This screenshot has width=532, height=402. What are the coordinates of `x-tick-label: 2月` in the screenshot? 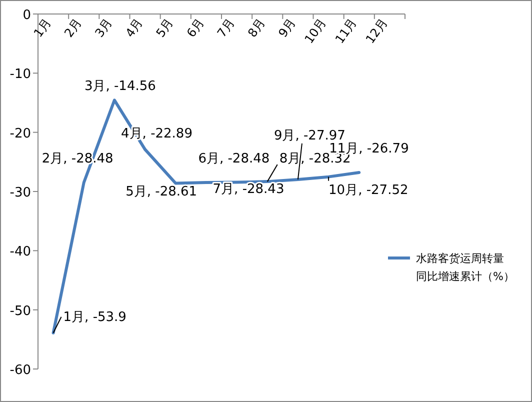 It's located at (73, 28).